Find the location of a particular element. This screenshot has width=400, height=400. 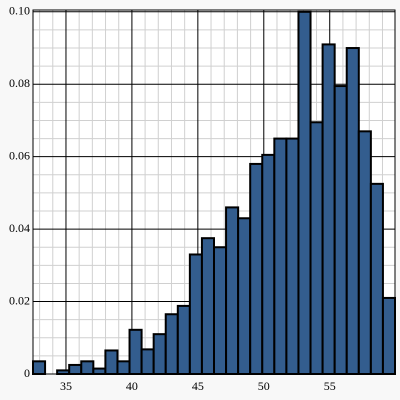

x-tick-label: 40 is located at coordinates (132, 386).